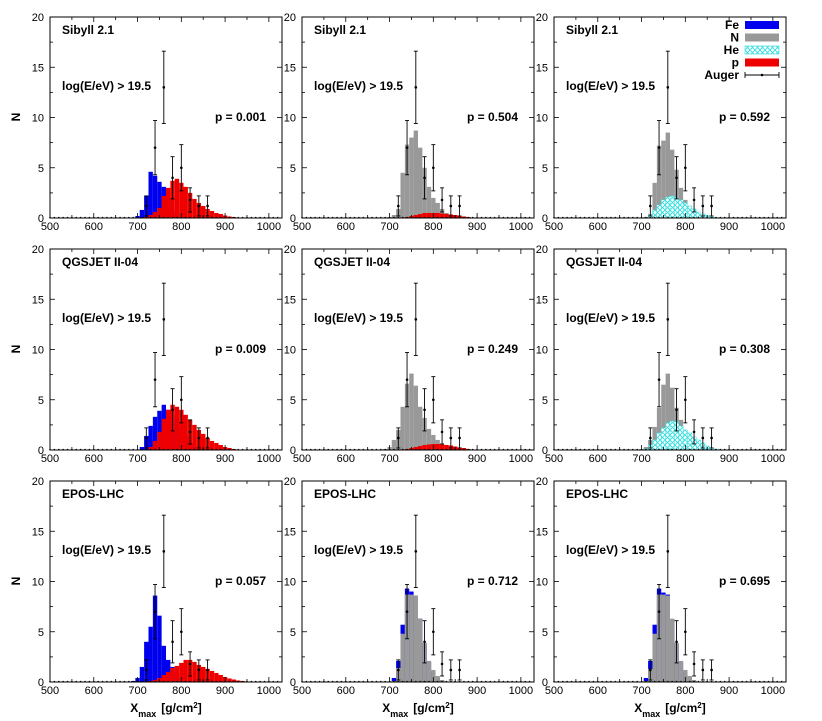 The image size is (822, 721). Describe the element at coordinates (290, 18) in the screenshot. I see `y-tick-label: 20` at that location.